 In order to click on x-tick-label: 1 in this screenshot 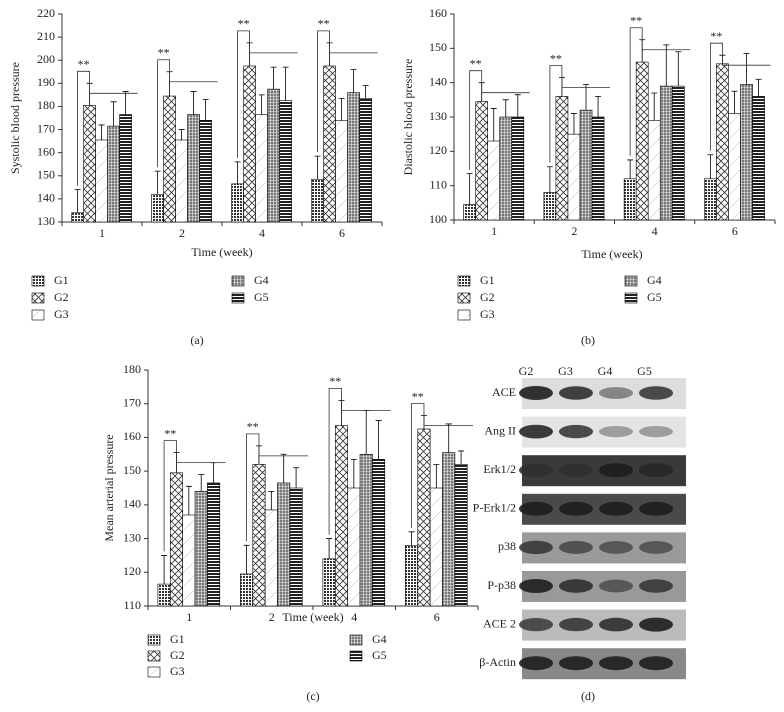, I will do `click(102, 233)`.